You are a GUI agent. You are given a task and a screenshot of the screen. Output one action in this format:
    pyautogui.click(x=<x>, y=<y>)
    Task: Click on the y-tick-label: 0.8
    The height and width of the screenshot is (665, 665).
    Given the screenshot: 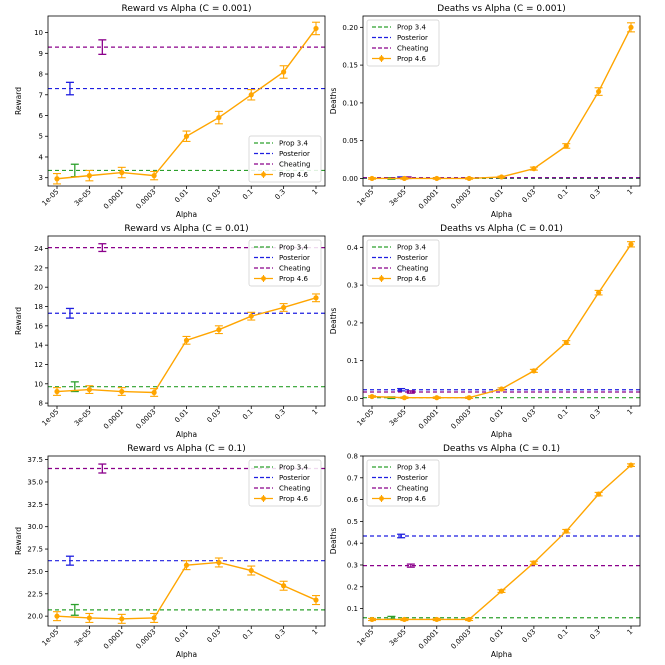 What is the action you would take?
    pyautogui.click(x=352, y=457)
    